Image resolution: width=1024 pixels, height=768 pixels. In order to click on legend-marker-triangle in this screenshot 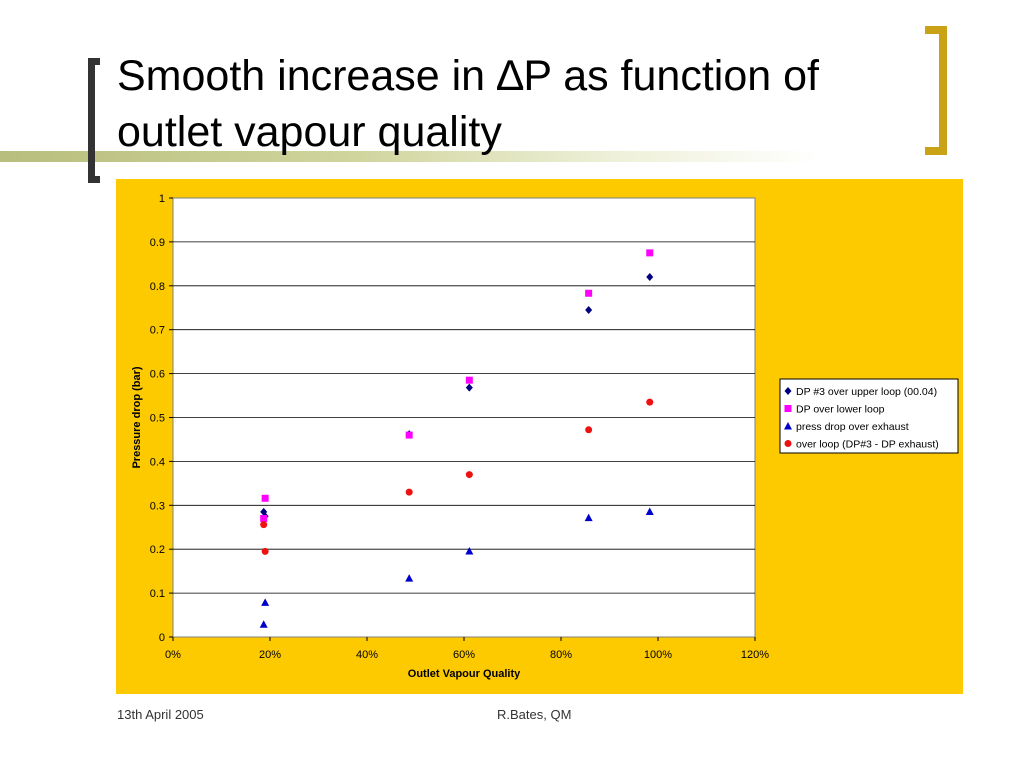, I will do `click(788, 426)`.